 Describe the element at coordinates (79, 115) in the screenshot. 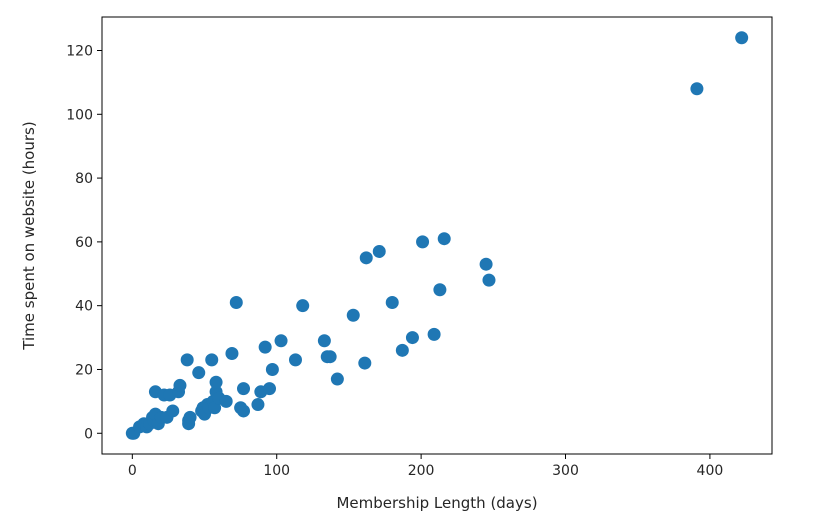

I see `y-tick-label-5: 100` at that location.